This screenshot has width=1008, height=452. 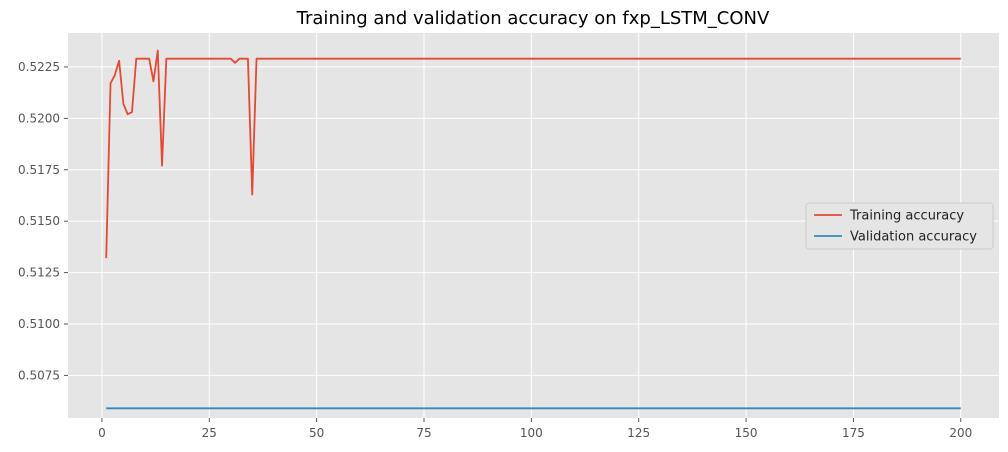 What do you see at coordinates (39, 170) in the screenshot?
I see `y-tick-label: 0.5175` at bounding box center [39, 170].